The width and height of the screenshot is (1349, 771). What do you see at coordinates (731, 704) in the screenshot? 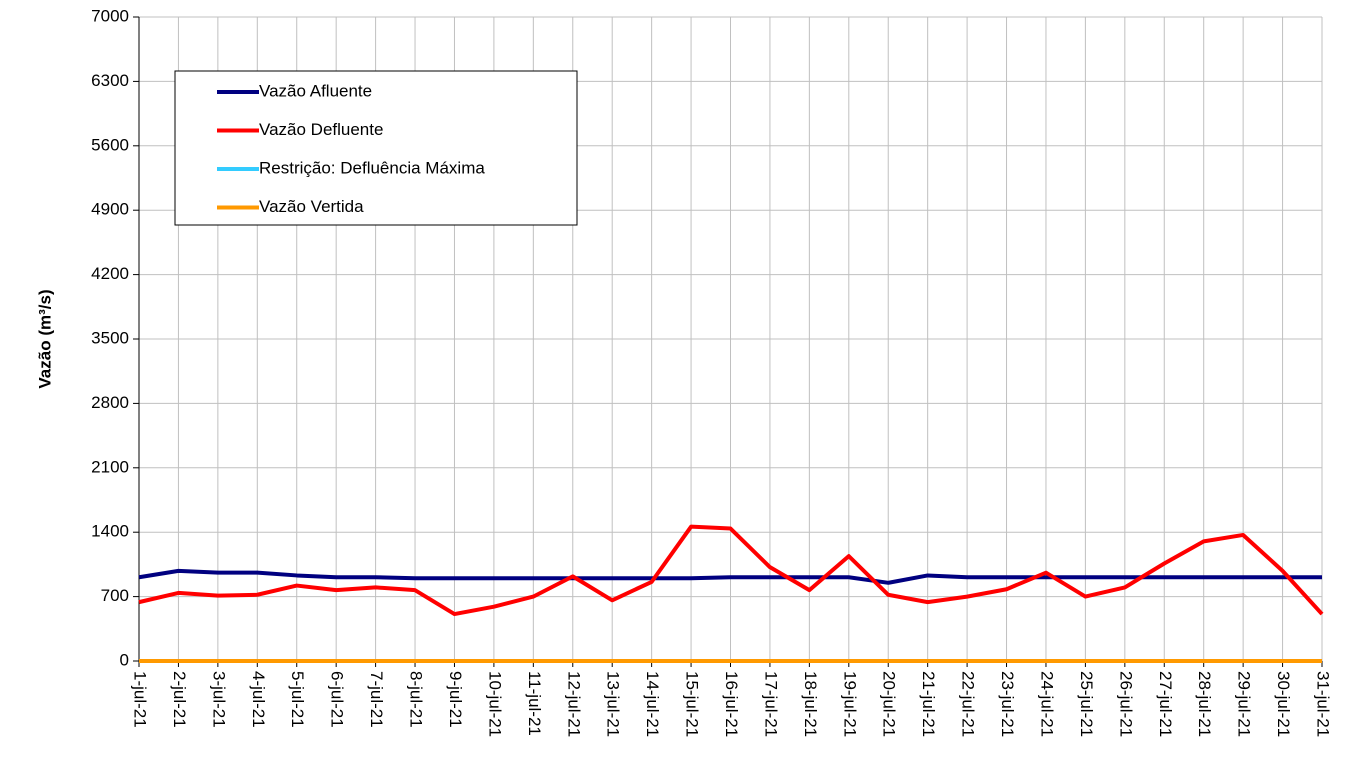
I see `x-tick-label: 16-jul-21` at bounding box center [731, 704].